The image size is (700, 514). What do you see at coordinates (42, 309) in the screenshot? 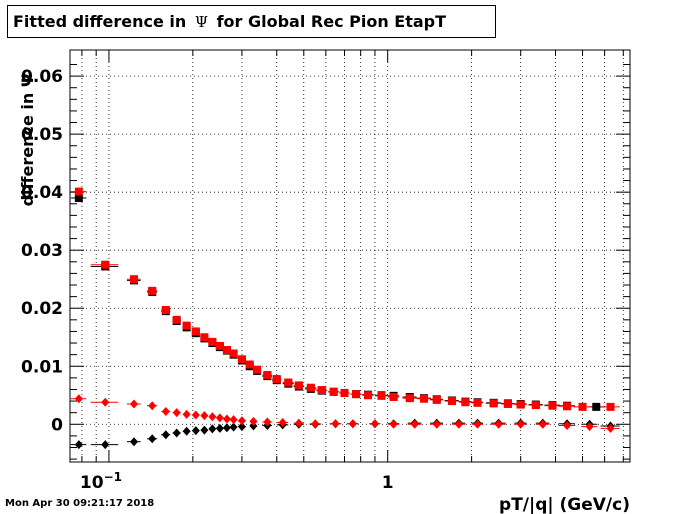
I see `y-tick-label: 0.02` at bounding box center [42, 309].